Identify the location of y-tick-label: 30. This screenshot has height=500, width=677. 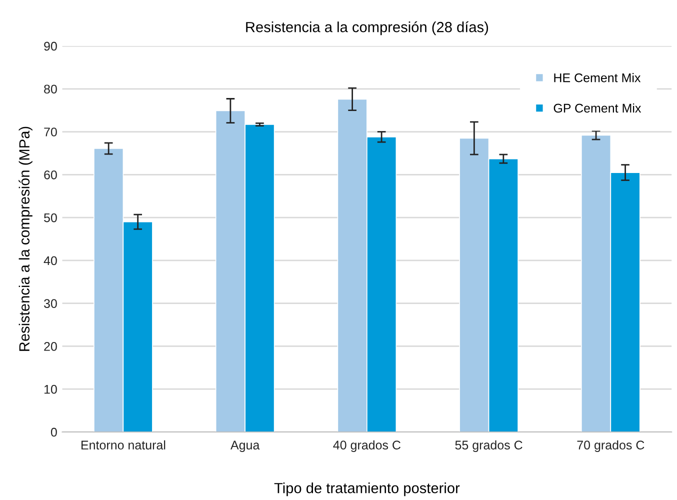
(50, 303).